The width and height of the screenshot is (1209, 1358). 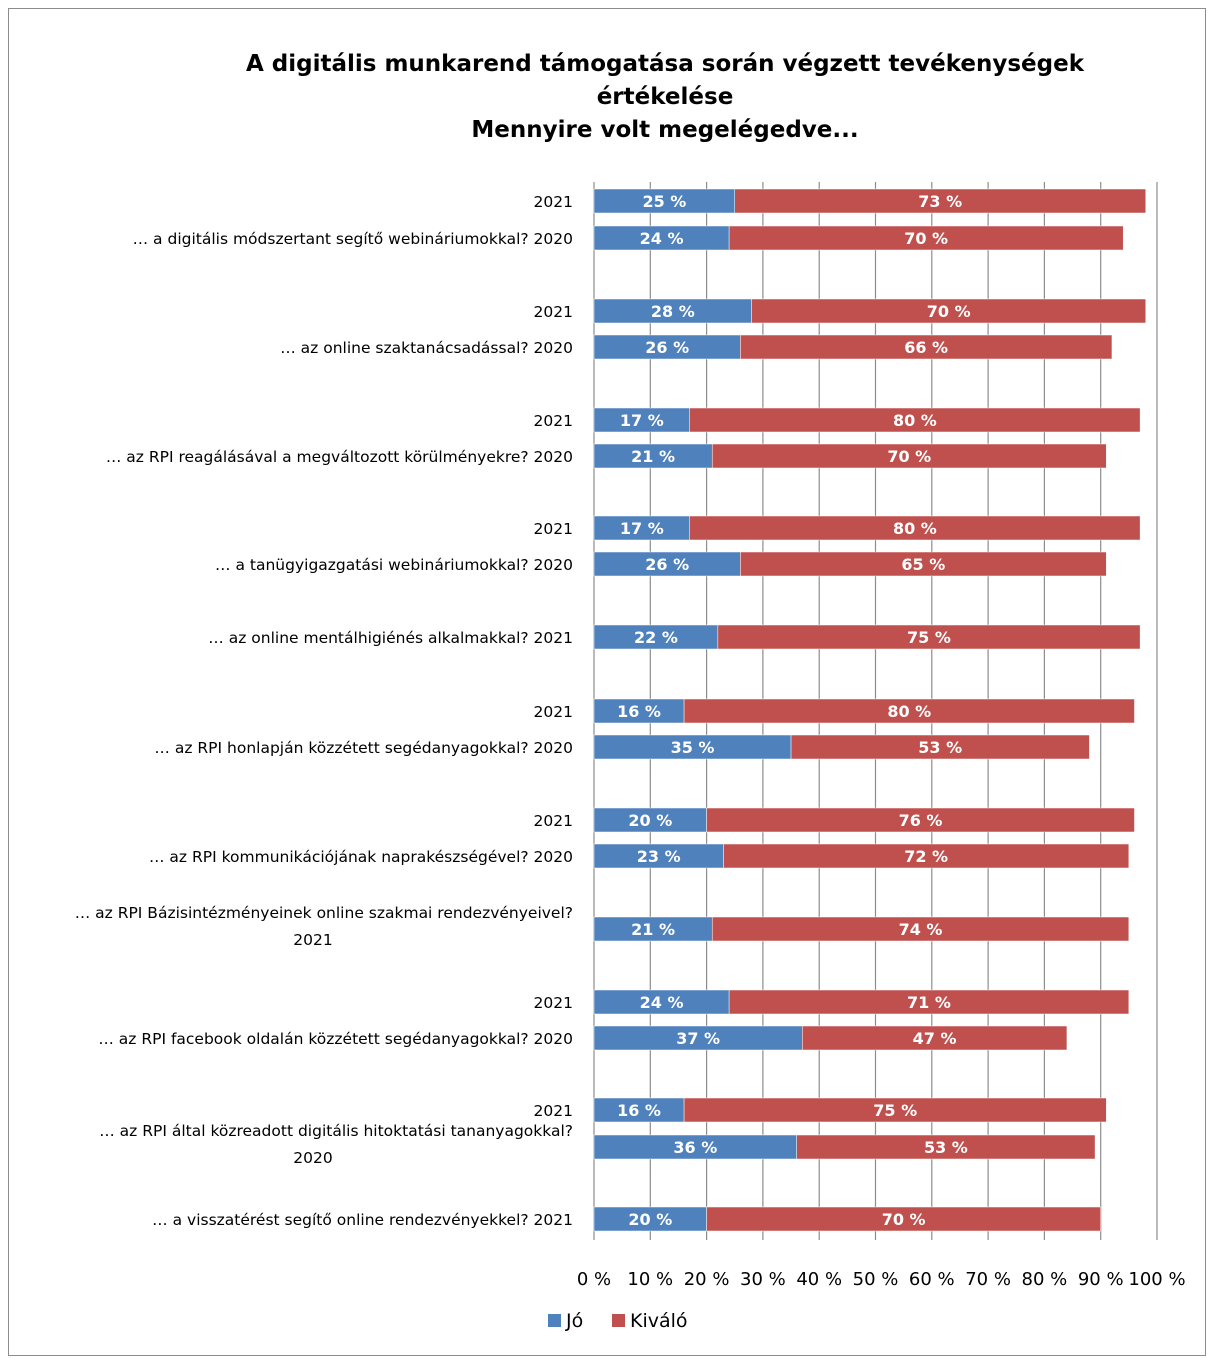 I want to click on data-label: 65 %, so click(x=923, y=564).